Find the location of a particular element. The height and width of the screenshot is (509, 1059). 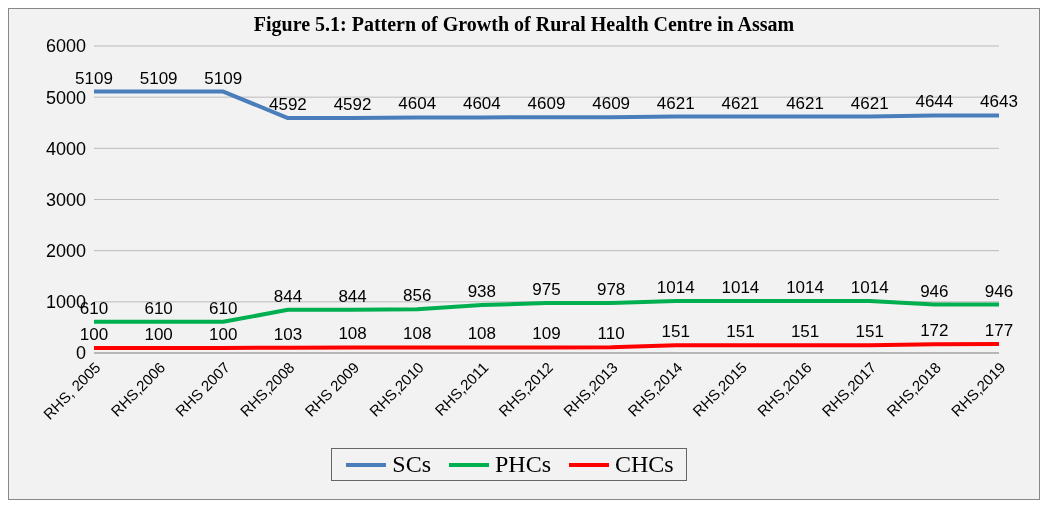

data-label: 856 is located at coordinates (417, 296).